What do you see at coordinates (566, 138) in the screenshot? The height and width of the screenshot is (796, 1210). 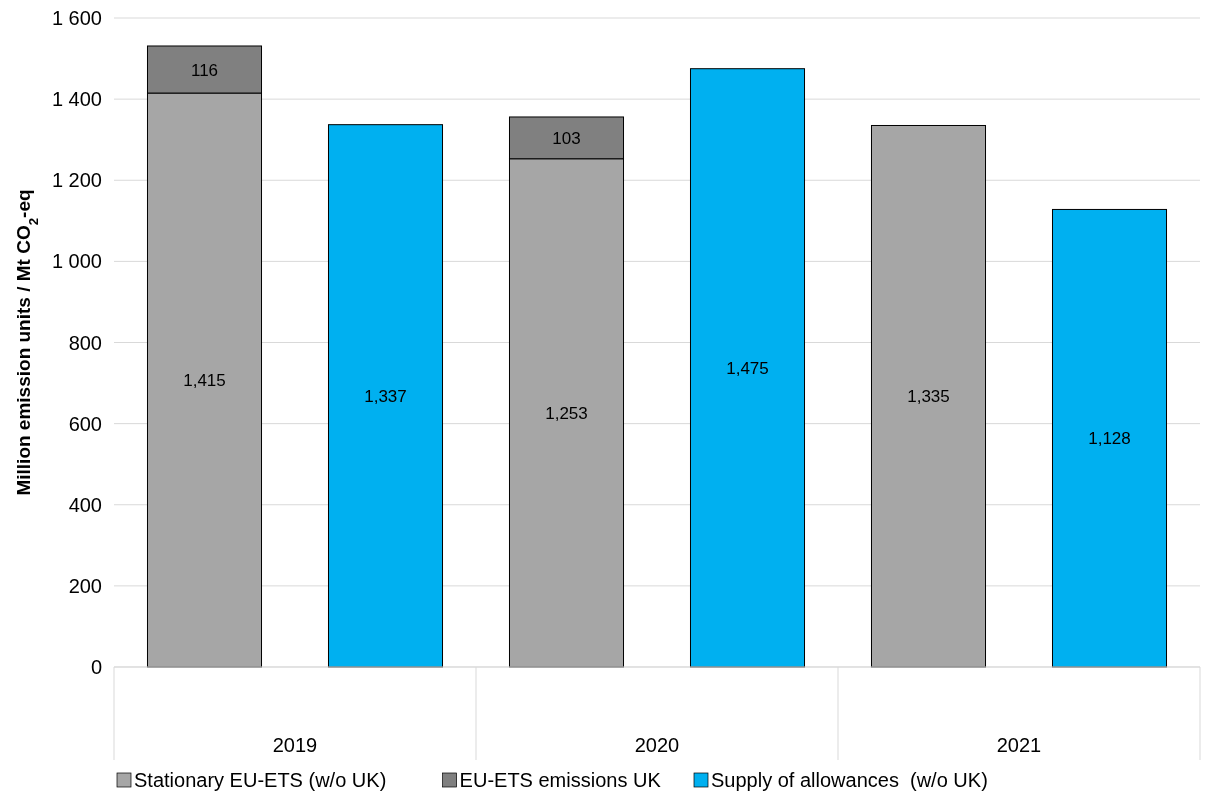 I see `data-label: 103` at bounding box center [566, 138].